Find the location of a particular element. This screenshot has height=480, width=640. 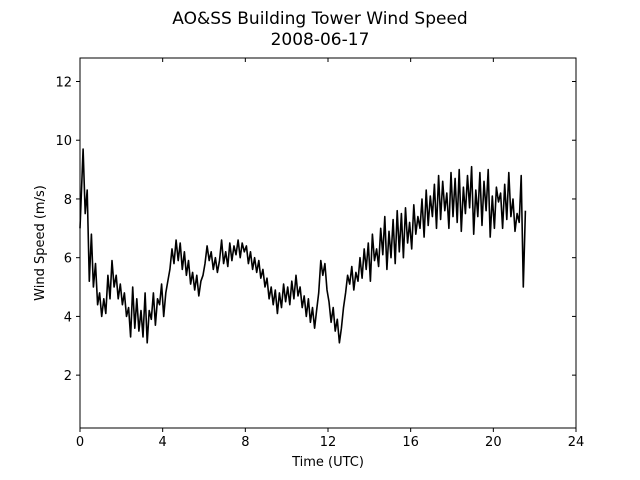

x-tick-label: 8 is located at coordinates (245, 442).